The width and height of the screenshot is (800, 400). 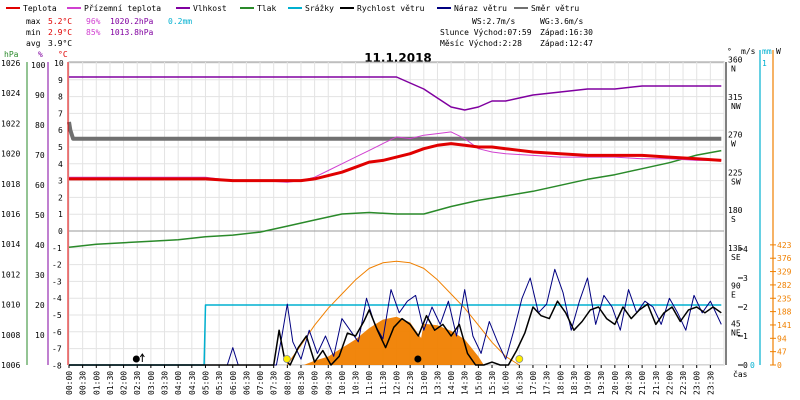 What do you see at coordinates (33, 43) in the screenshot?
I see `stat-avg-label: avg` at bounding box center [33, 43].